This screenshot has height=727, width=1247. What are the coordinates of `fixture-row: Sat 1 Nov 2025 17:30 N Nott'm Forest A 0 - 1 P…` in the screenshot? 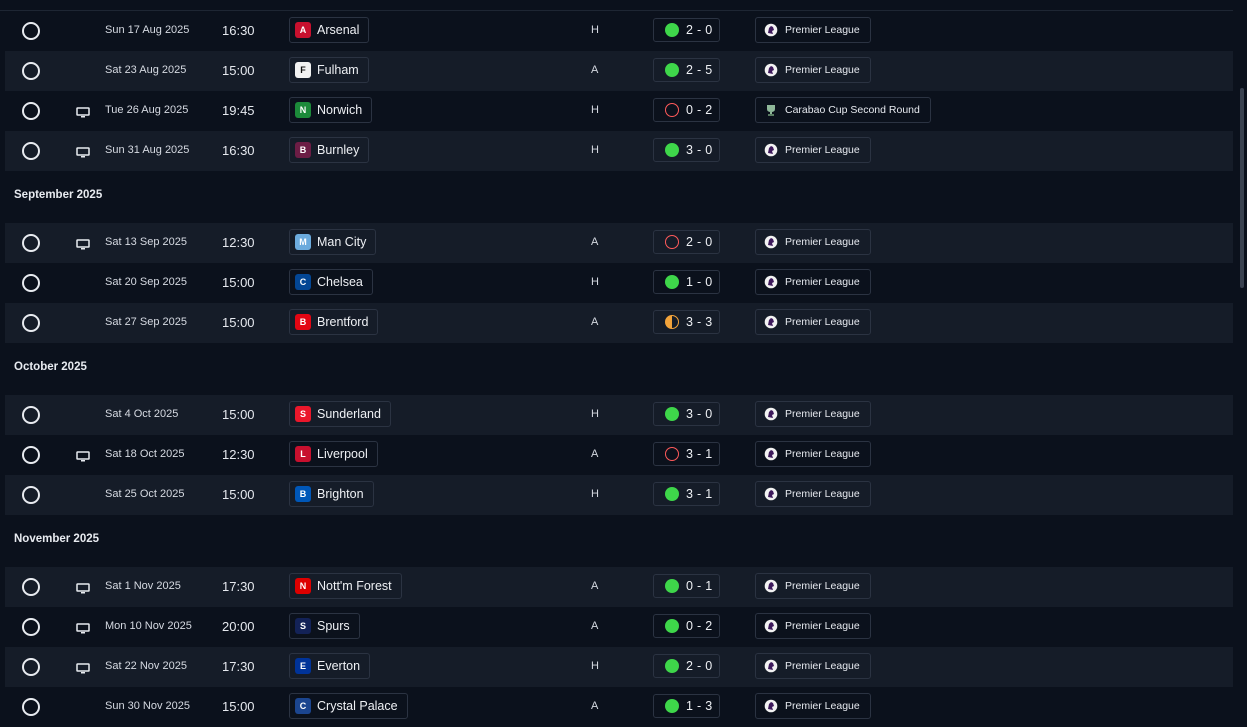 It's located at (619, 587).